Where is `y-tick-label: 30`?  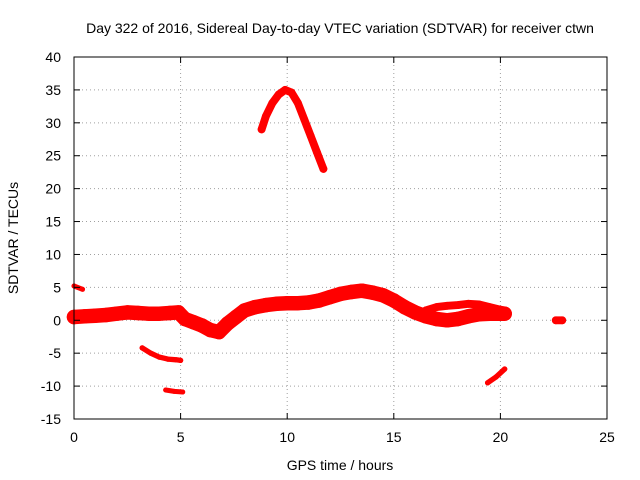 y-tick-label: 30 is located at coordinates (53, 123).